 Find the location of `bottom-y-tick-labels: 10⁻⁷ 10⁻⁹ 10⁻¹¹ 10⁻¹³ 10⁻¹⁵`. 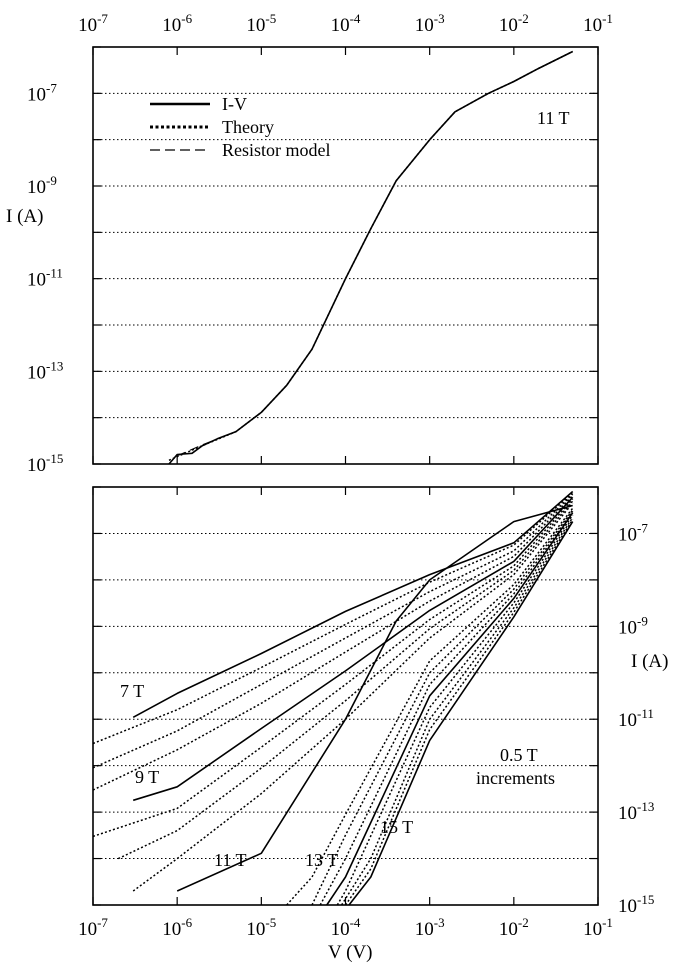

bottom-y-tick-labels: 10⁻⁷ 10⁻⁹ 10⁻¹¹ 10⁻¹³ 10⁻¹⁵ is located at coordinates (636, 718).